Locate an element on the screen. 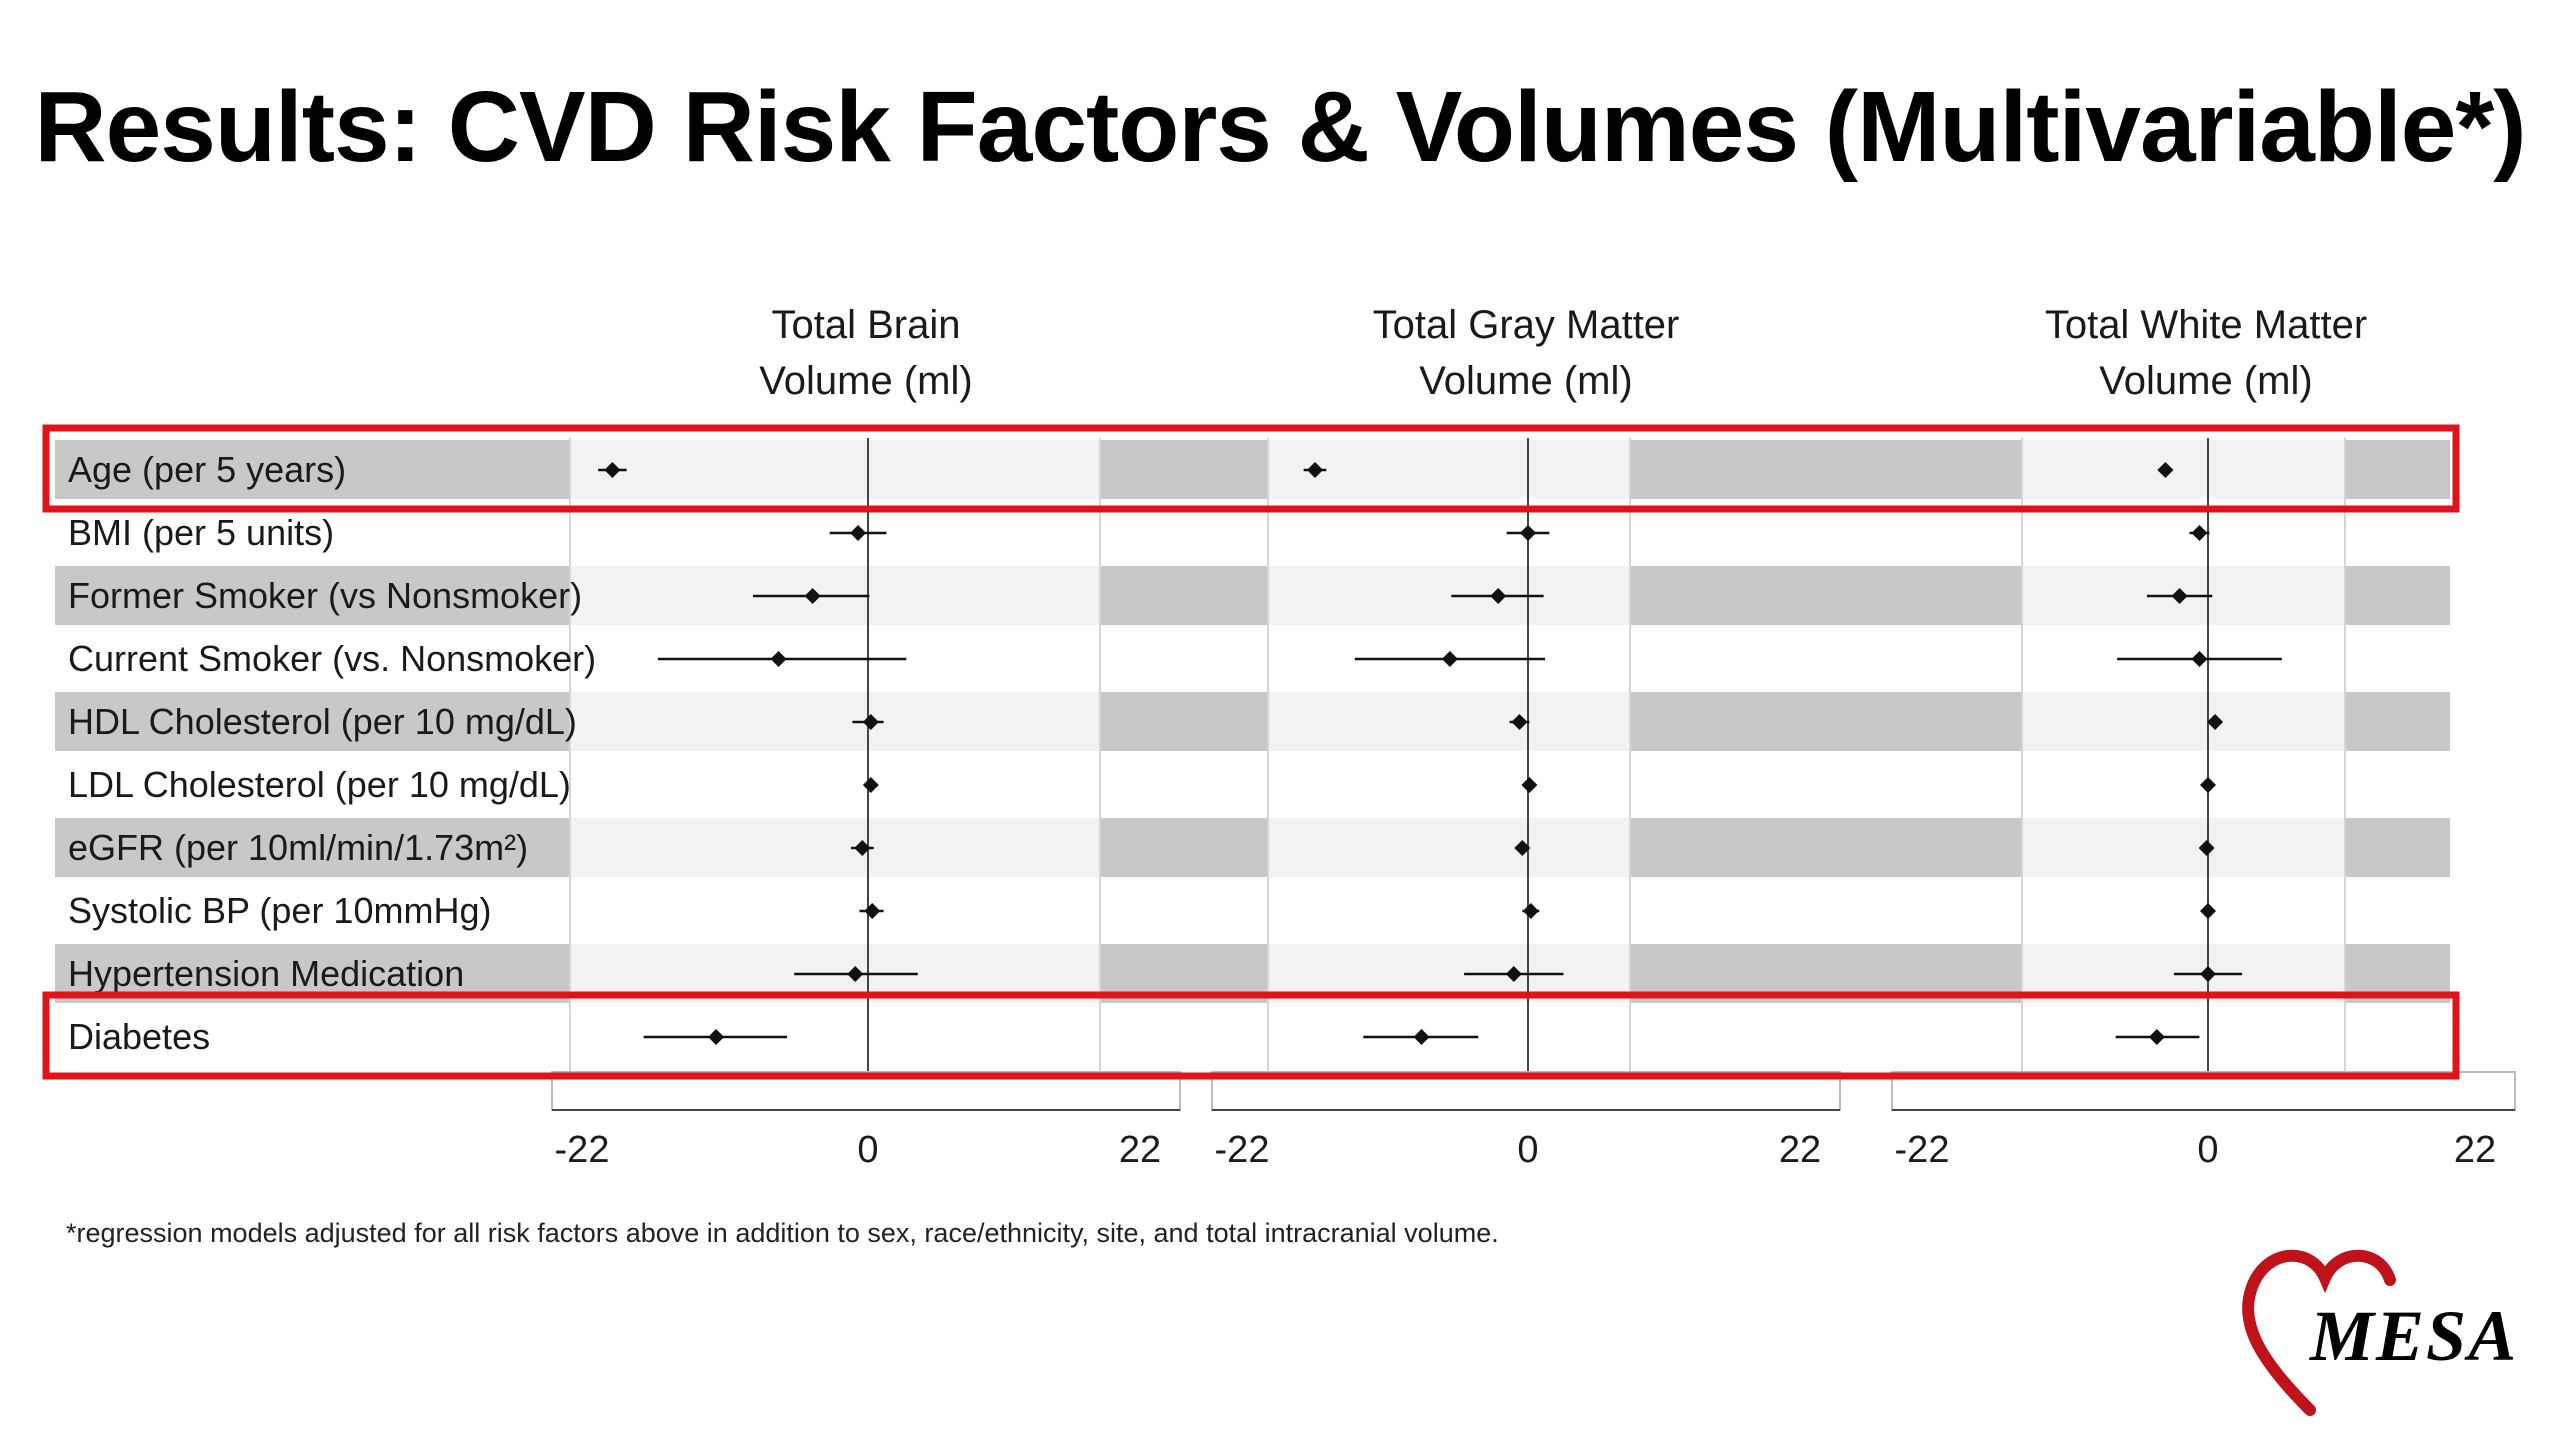  row-label: Age (per 5 years) is located at coordinates (207, 469).